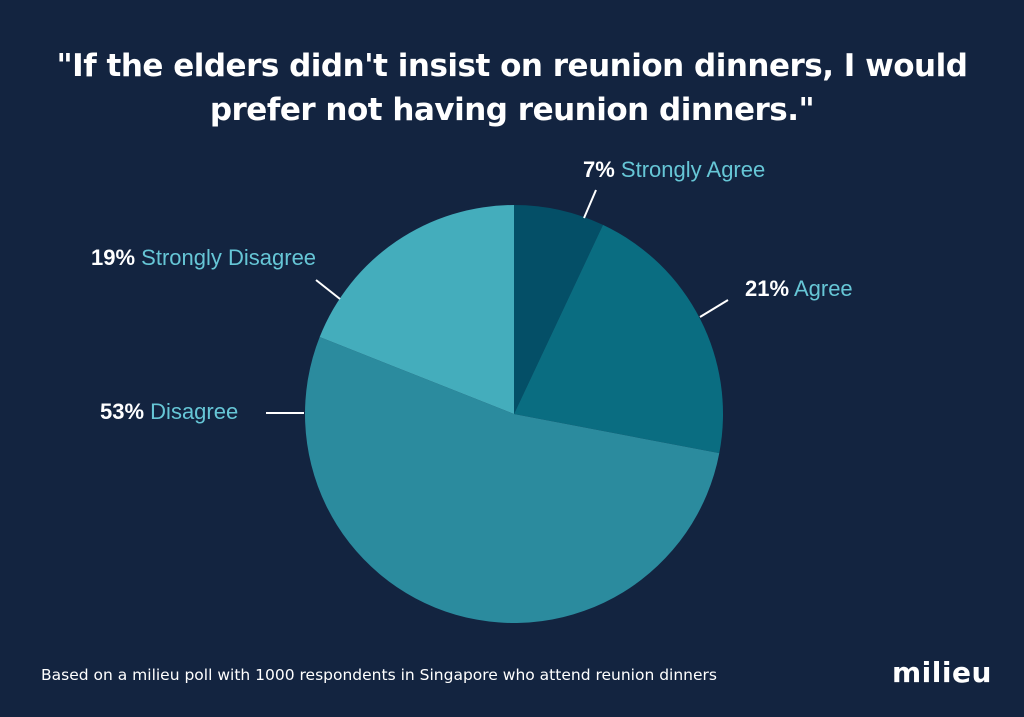 This screenshot has height=717, width=1024. Describe the element at coordinates (229, 257) in the screenshot. I see `slice-name-strongly-disagree: Strongly Disagree` at that location.